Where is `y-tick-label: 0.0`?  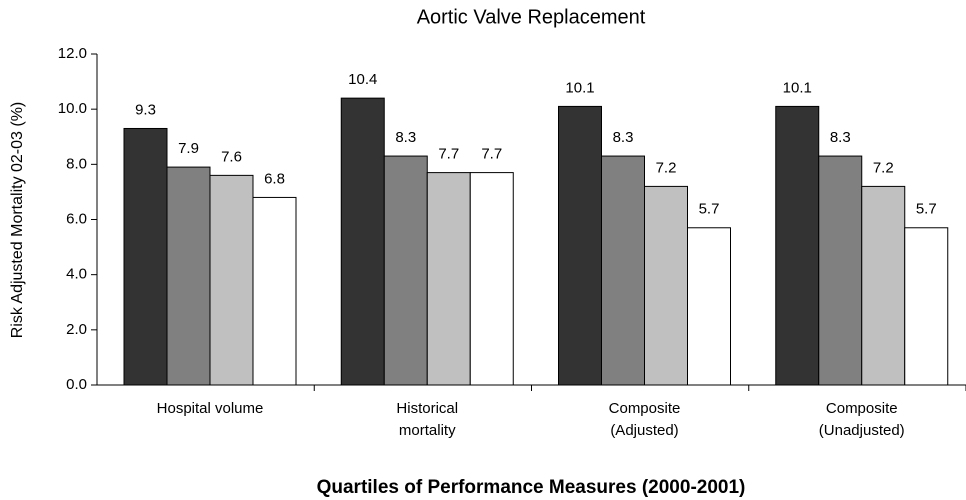
y-tick-label: 0.0 is located at coordinates (76, 384).